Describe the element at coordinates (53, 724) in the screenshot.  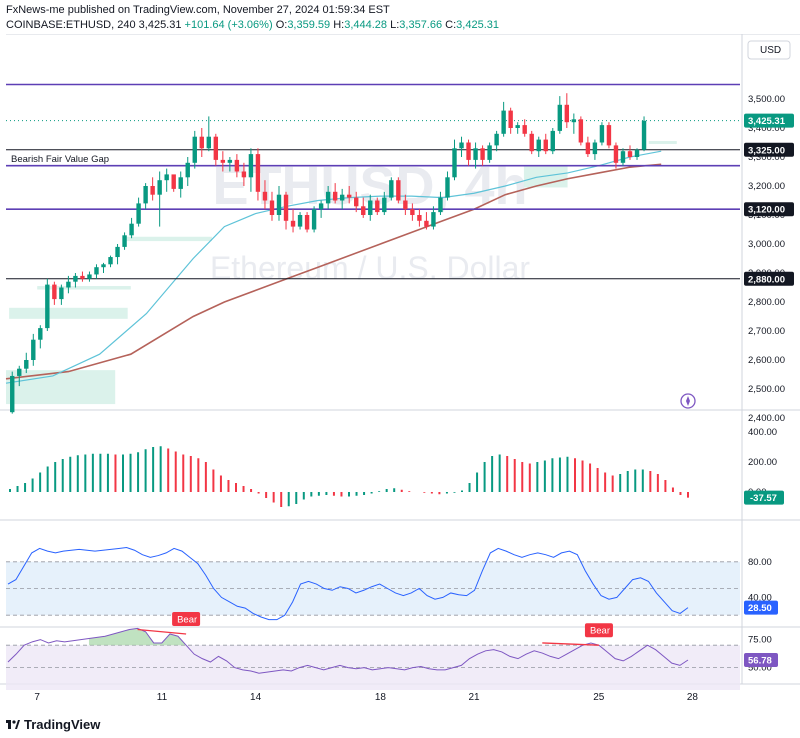
I see `tradingview-logo: TradingView` at that location.